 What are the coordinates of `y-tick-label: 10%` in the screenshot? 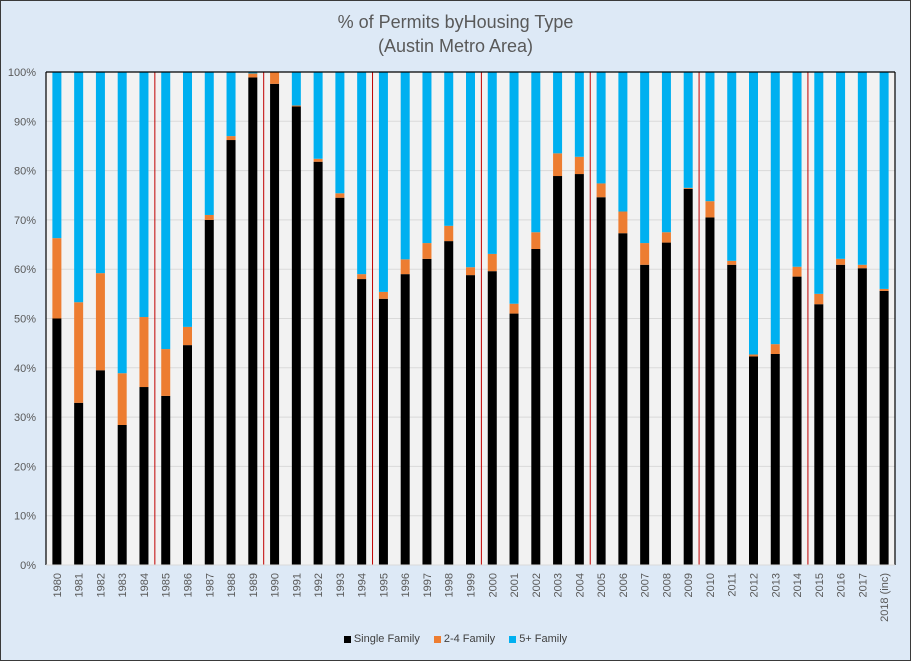 It's located at (25, 517).